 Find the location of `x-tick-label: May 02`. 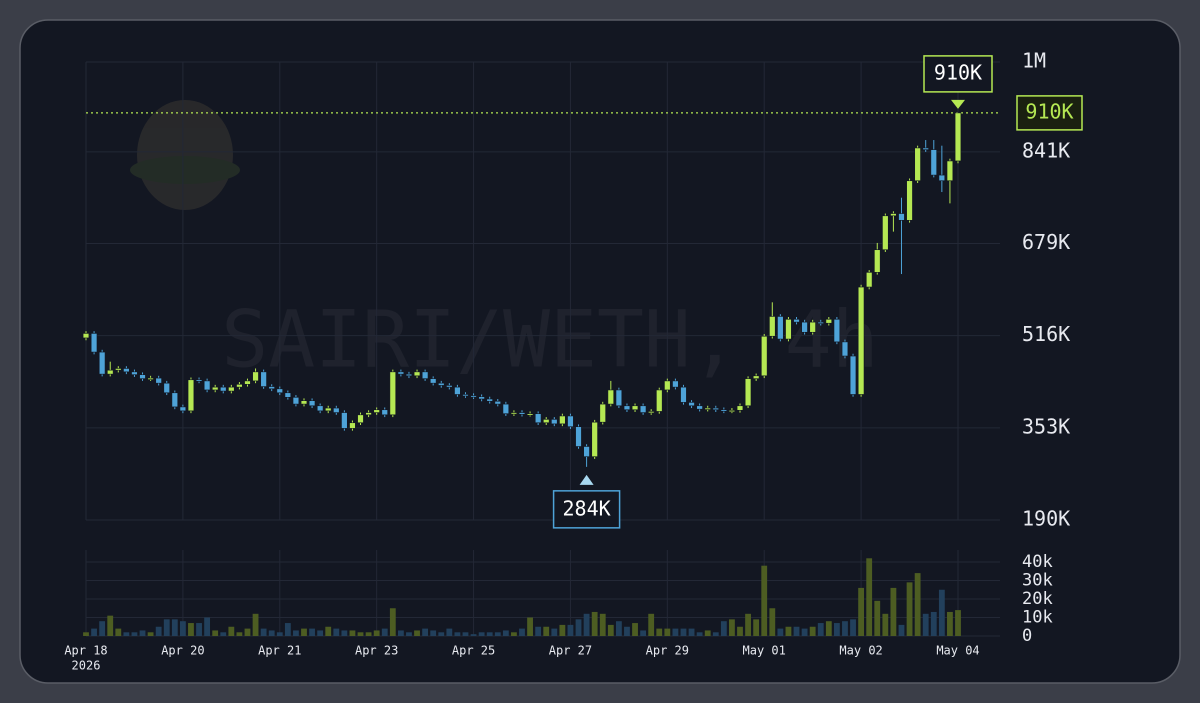

x-tick-label: May 02 is located at coordinates (860, 651).